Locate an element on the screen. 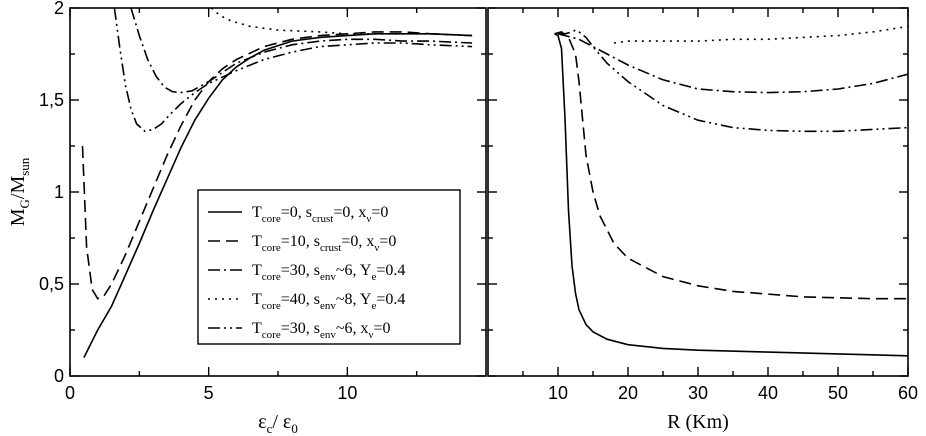  left-y-tick-label: 0 is located at coordinates (59, 376).